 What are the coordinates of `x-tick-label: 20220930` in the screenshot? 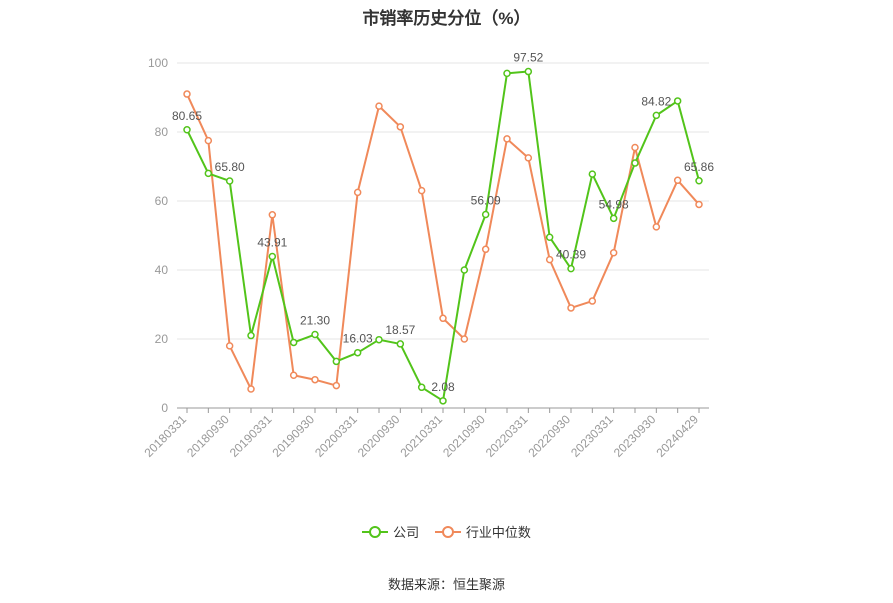 It's located at (549, 436).